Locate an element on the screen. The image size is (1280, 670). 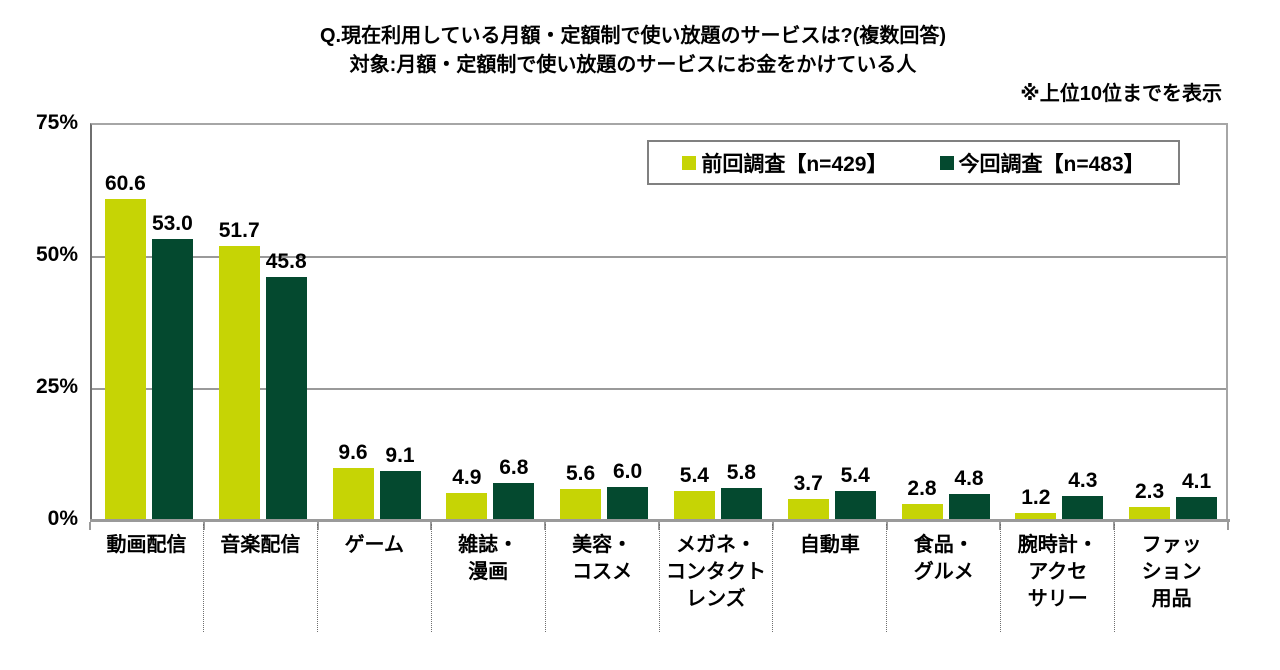
category-label: 食品・ グルメ is located at coordinates (944, 578).